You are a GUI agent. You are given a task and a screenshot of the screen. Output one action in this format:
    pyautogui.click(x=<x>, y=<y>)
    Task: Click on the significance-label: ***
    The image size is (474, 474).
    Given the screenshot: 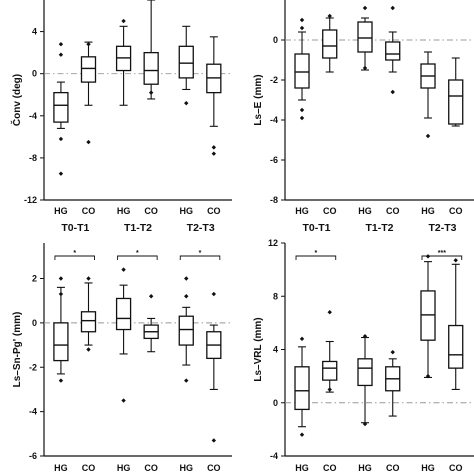 What is the action you would take?
    pyautogui.click(x=442, y=253)
    